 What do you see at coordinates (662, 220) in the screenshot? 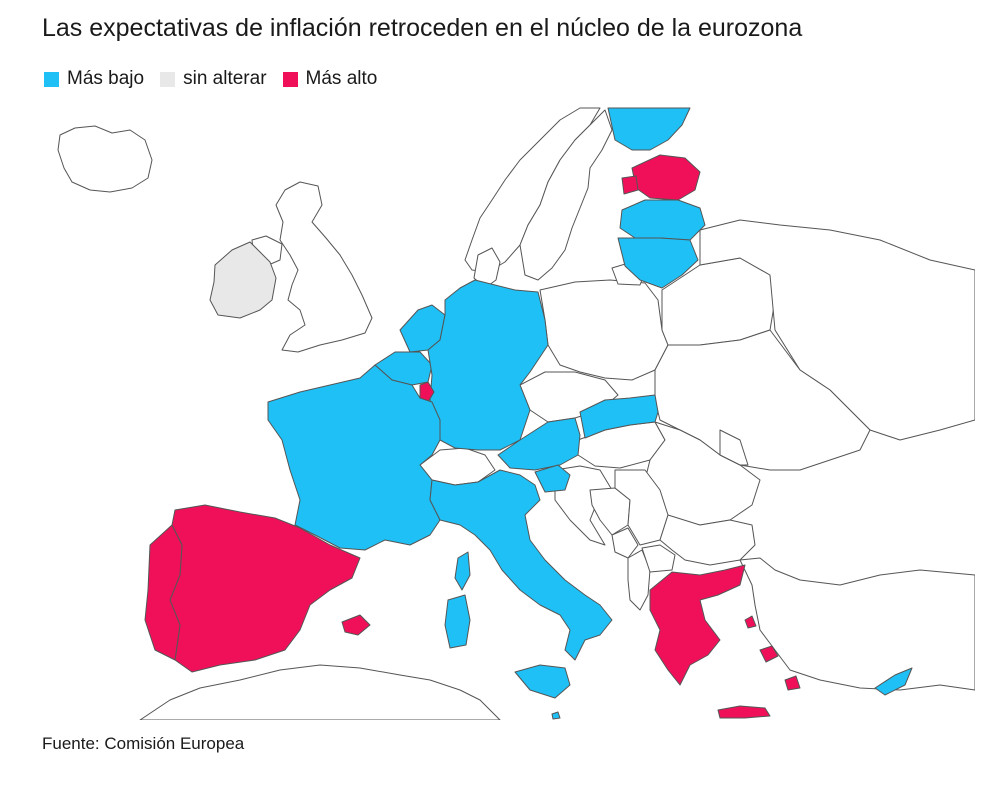
I see `latvia` at bounding box center [662, 220].